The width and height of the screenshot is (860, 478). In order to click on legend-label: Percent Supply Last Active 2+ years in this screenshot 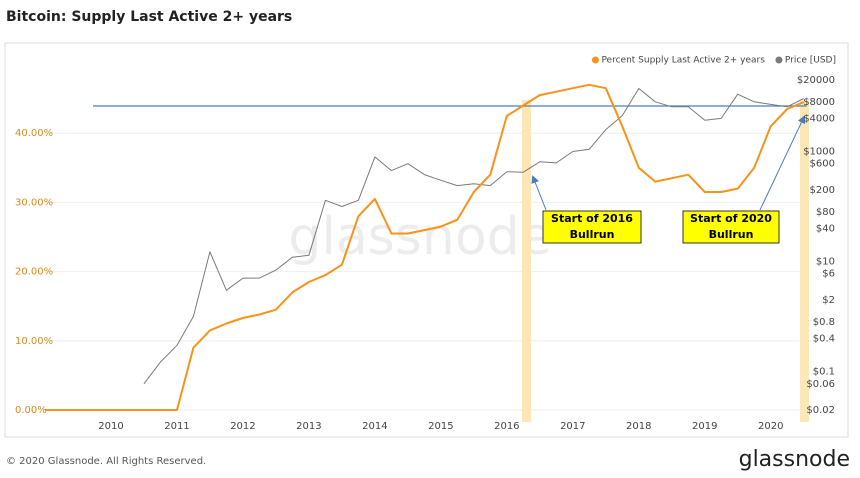, I will do `click(683, 61)`.